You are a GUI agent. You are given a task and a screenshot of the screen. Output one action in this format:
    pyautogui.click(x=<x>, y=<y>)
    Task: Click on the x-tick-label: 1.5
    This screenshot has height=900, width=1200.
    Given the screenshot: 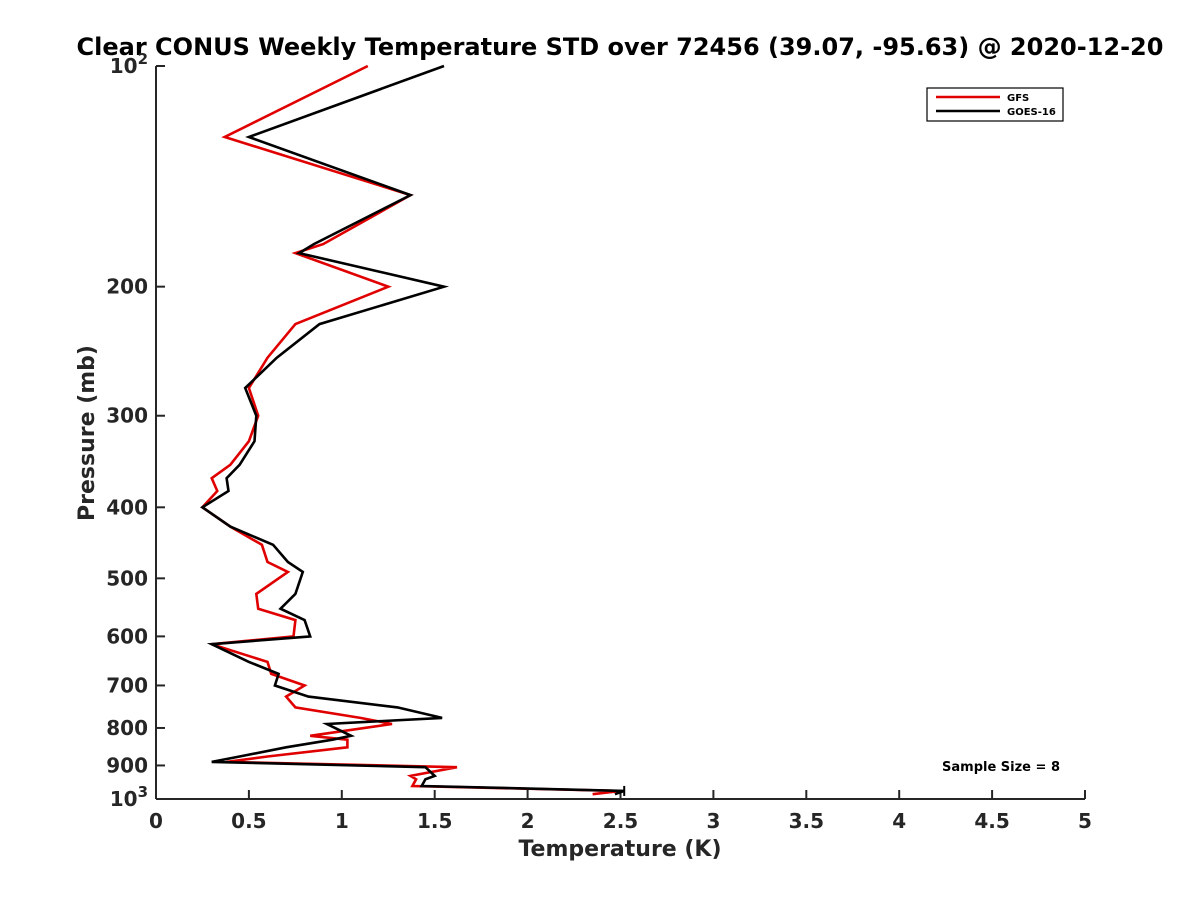 What is the action you would take?
    pyautogui.click(x=434, y=821)
    